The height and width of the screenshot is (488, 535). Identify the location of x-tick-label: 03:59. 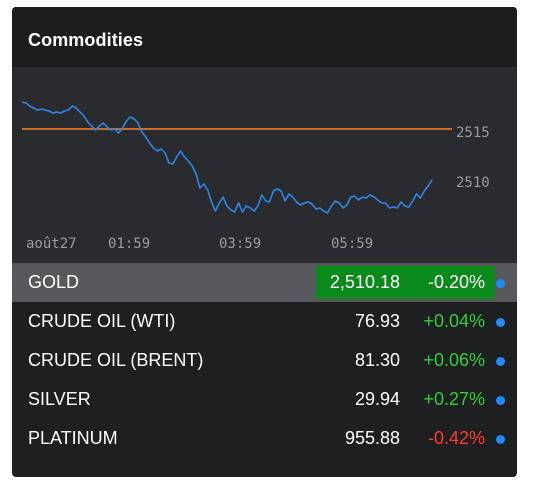
(240, 244).